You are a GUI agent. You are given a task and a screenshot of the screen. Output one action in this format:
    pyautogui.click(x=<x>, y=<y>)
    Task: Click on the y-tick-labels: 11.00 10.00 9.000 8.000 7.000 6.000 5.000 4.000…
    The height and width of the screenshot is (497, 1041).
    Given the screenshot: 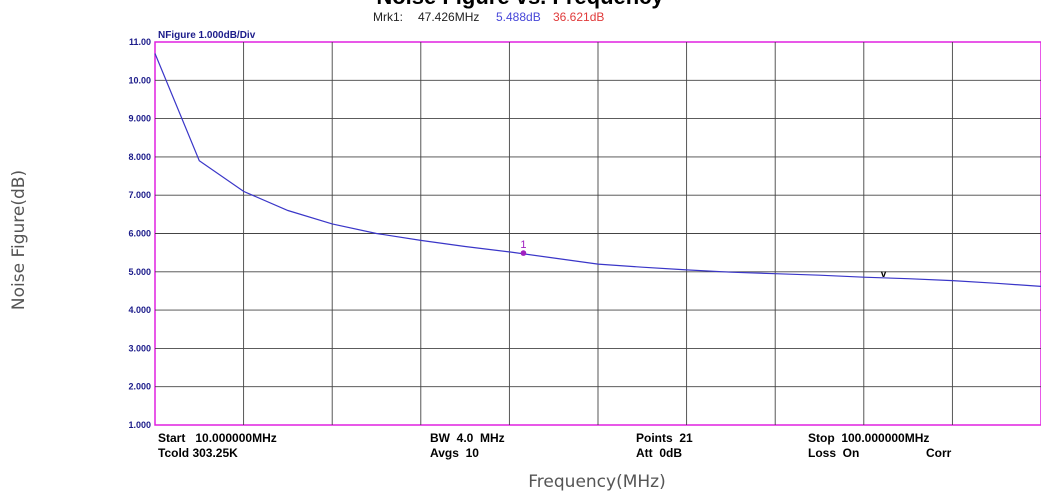 What is the action you would take?
    pyautogui.click(x=139, y=233)
    